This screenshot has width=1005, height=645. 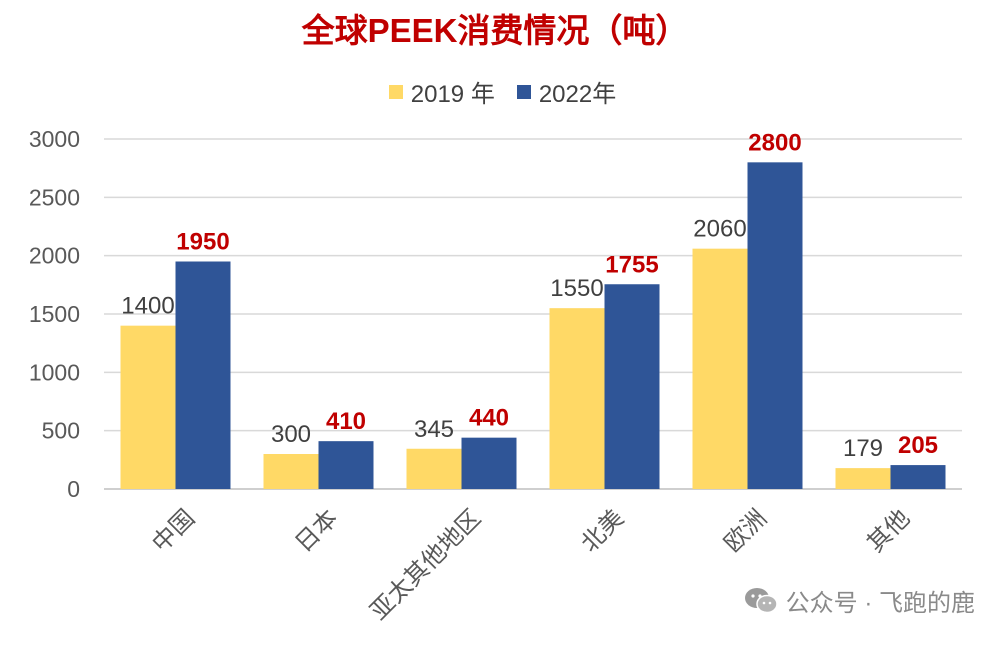 I want to click on legend-item-2019: 2019 年, so click(x=441, y=91).